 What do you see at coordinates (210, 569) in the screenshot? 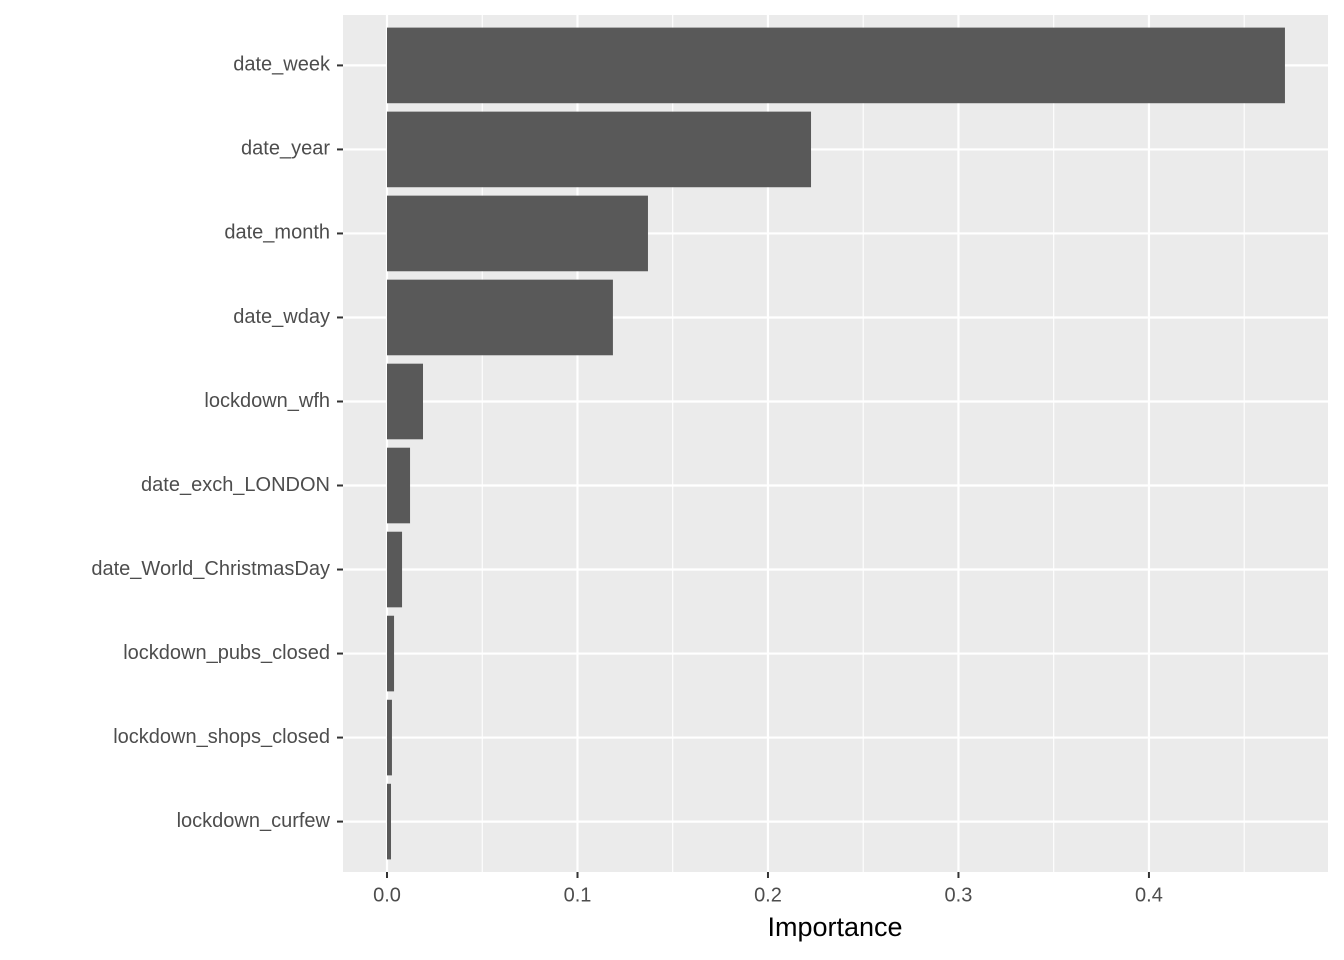
I see `y-tick-label: date_World_ChristmasDay` at bounding box center [210, 569].